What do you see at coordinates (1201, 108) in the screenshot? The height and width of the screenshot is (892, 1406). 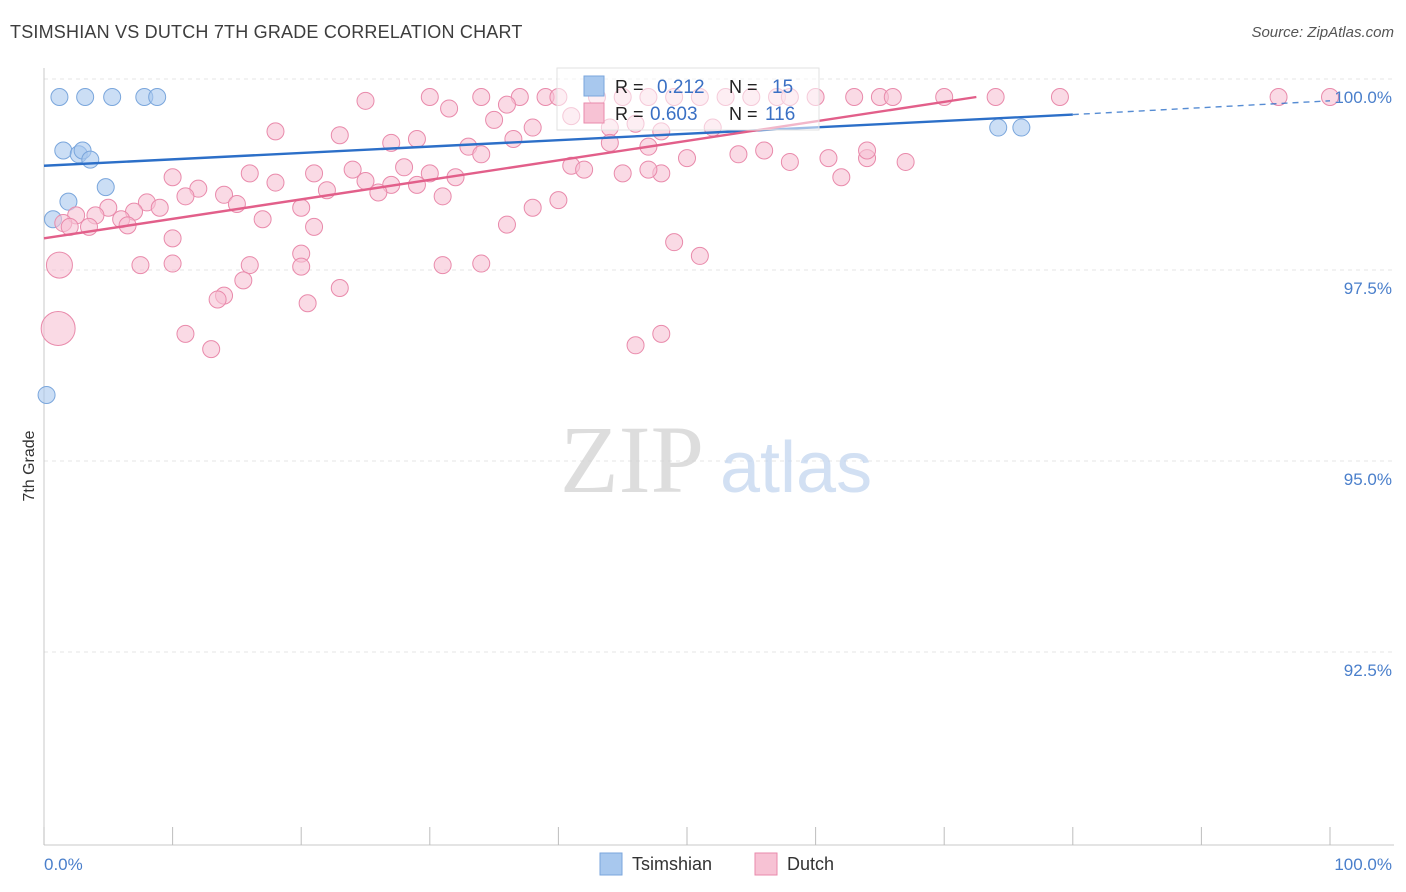 I see `trend-line-tsimshian-projection` at bounding box center [1201, 108].